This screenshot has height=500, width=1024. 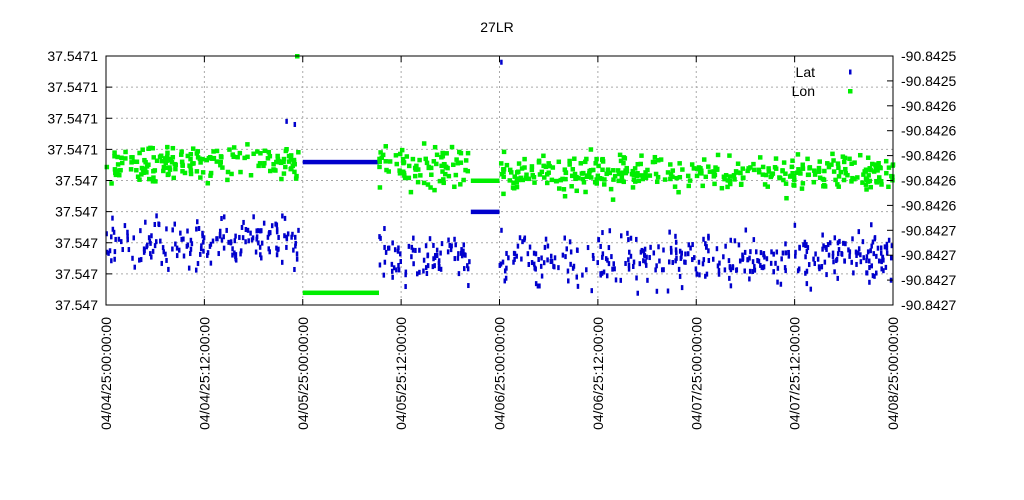 I want to click on legend-label-lon: Lon, so click(x=803, y=91).